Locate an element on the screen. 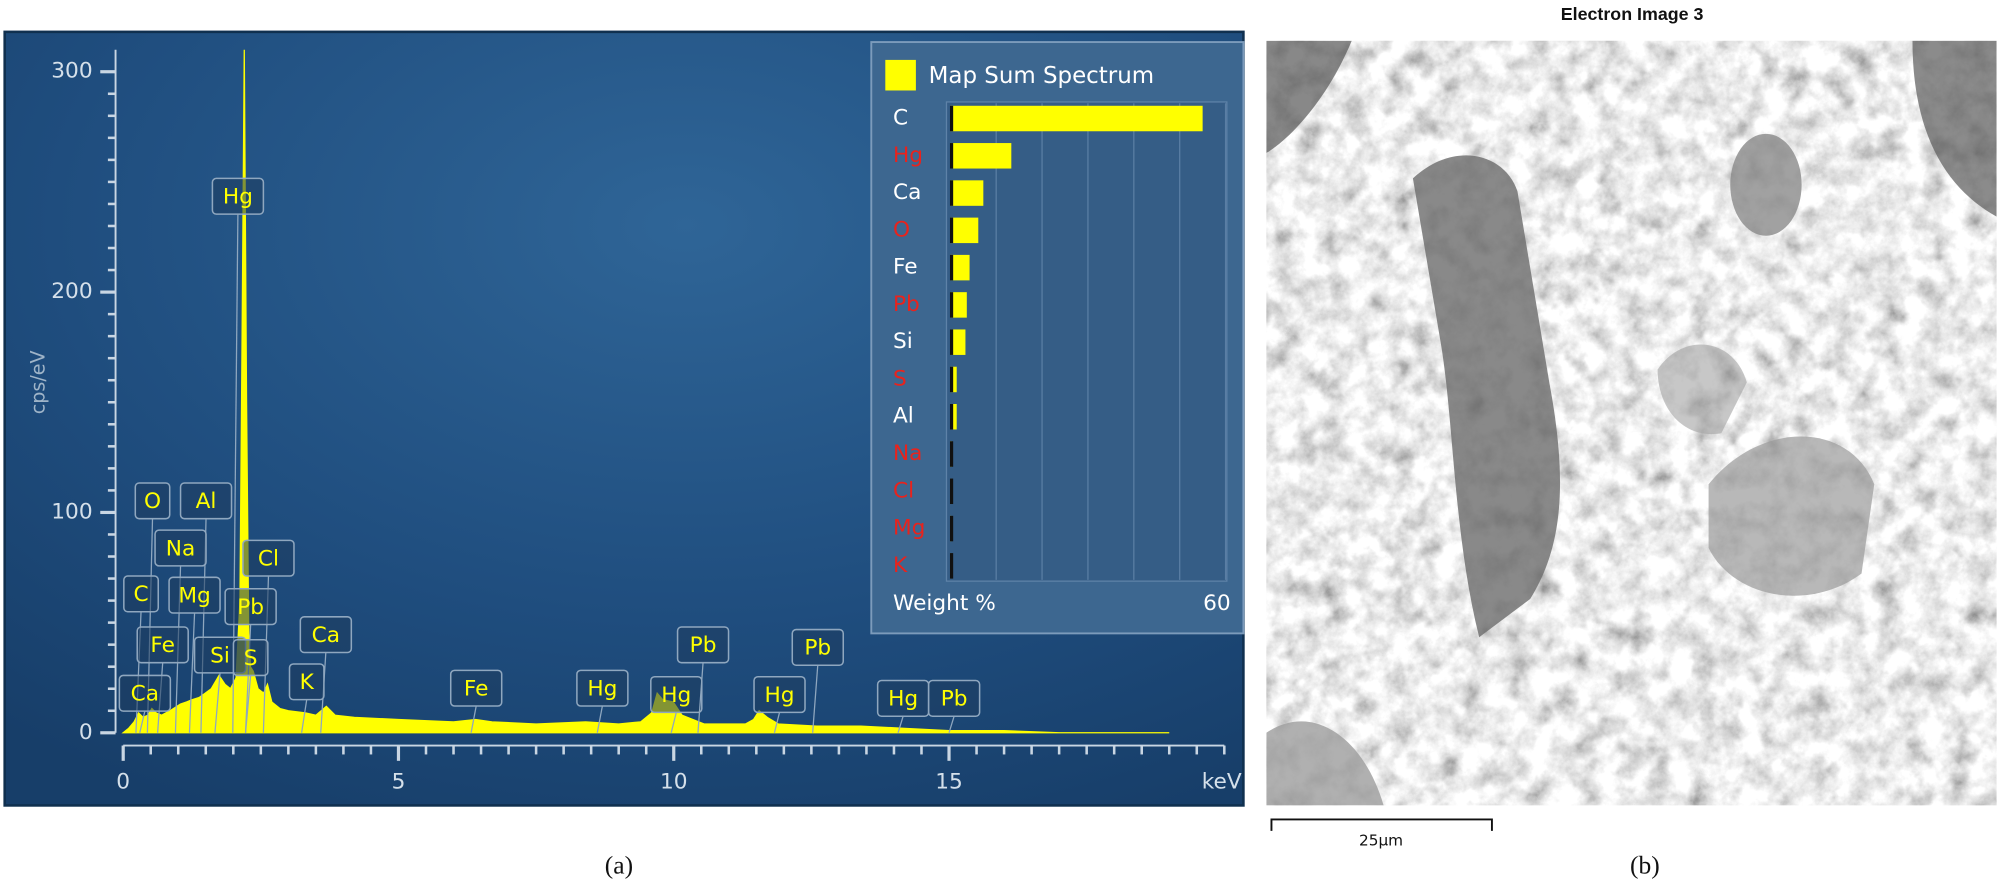  peak-label: O is located at coordinates (152, 501).